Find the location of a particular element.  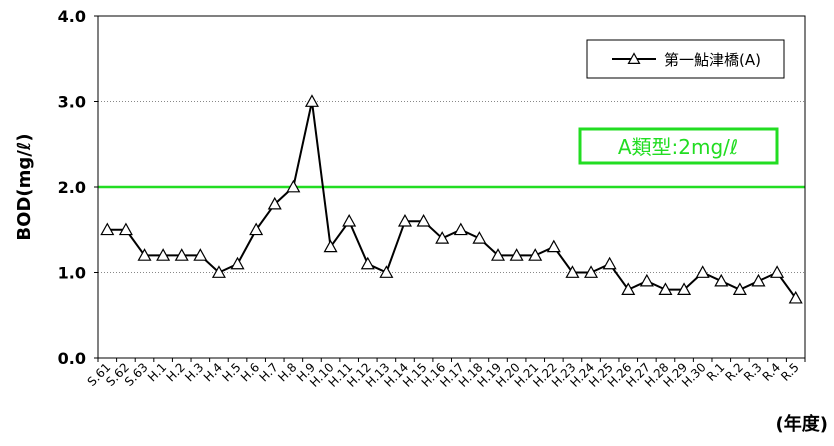

legend: 第一鮎津橋(A) is located at coordinates (685, 59).